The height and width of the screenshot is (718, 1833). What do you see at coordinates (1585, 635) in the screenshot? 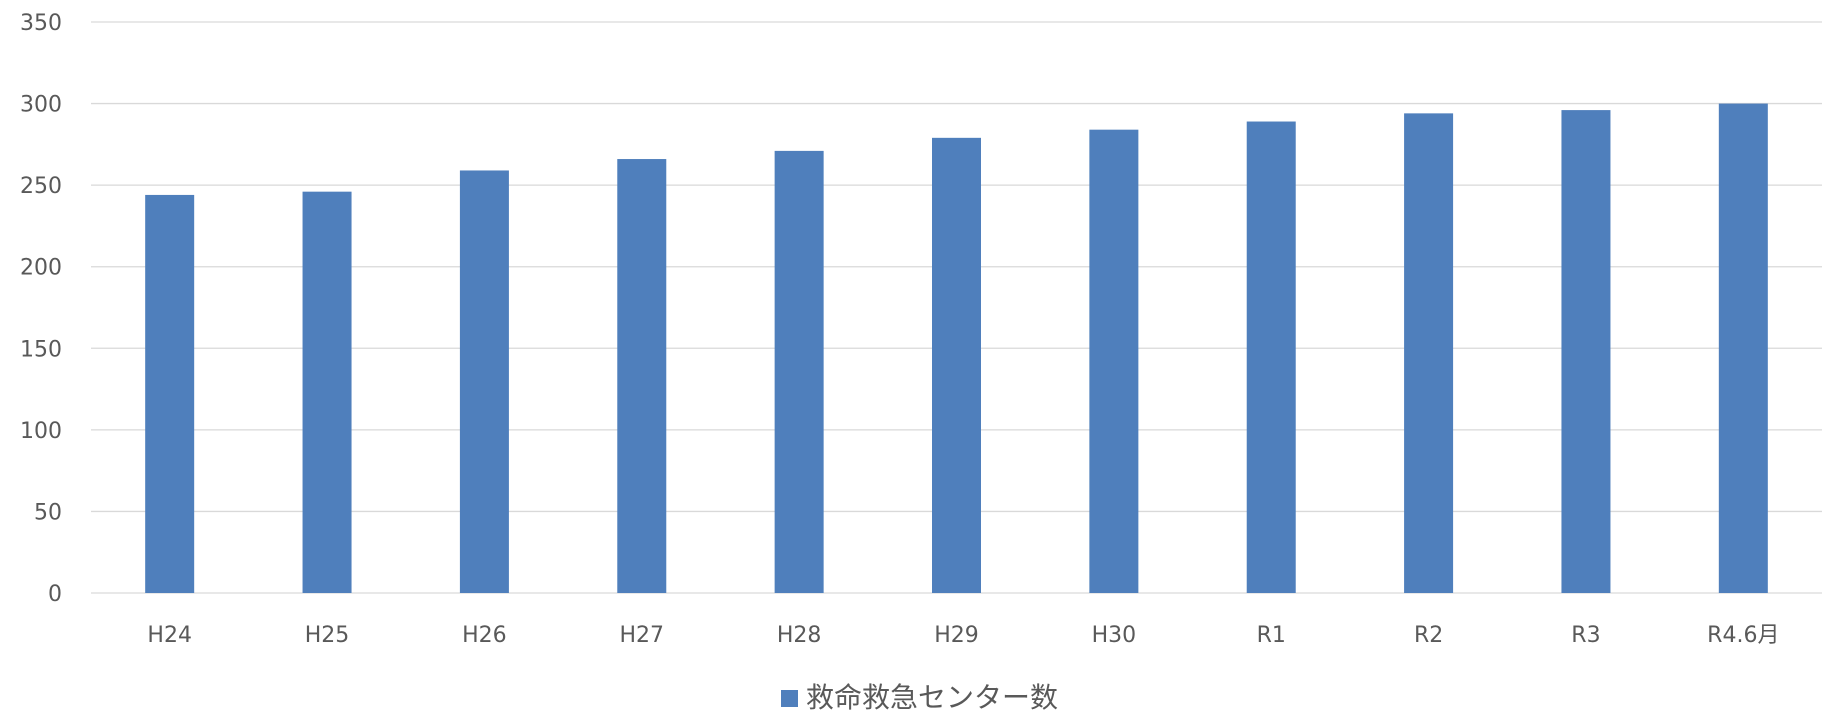
I see `x-tick-label: R3` at bounding box center [1585, 635].